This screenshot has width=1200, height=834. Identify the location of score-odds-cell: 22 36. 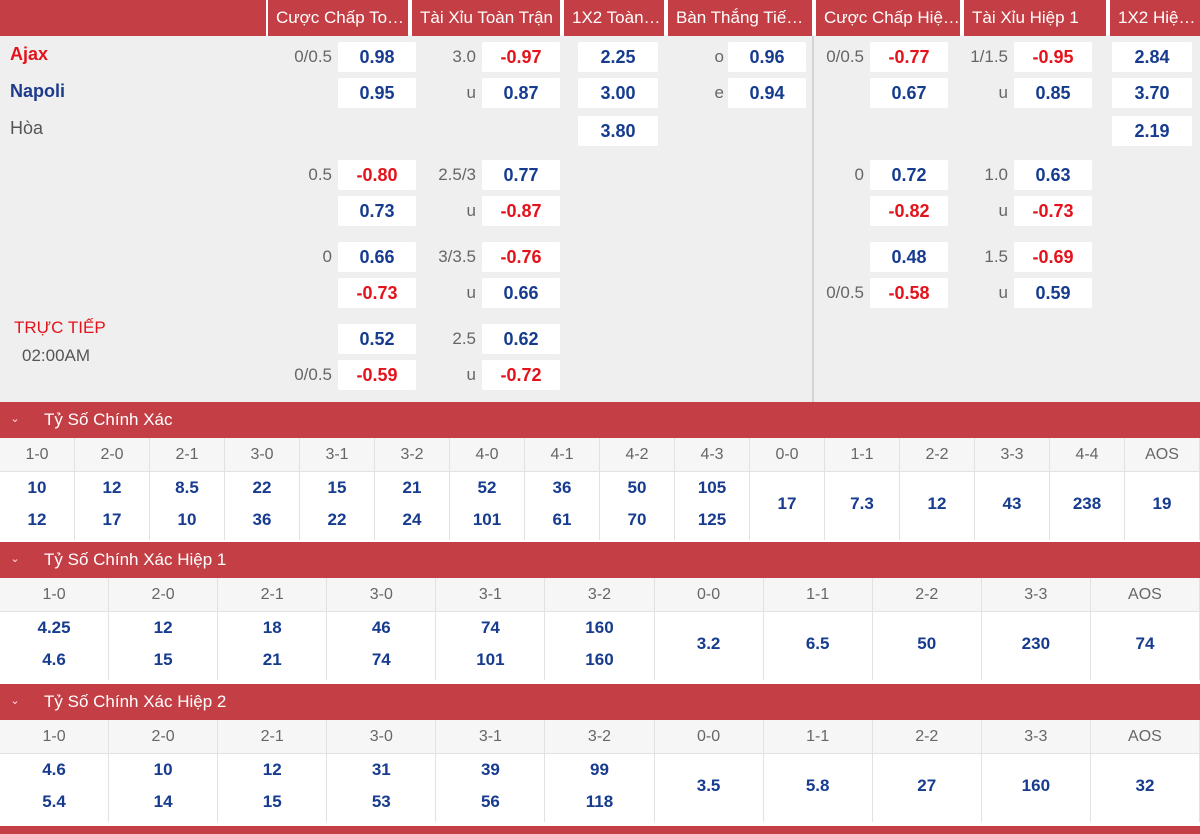
(262, 506).